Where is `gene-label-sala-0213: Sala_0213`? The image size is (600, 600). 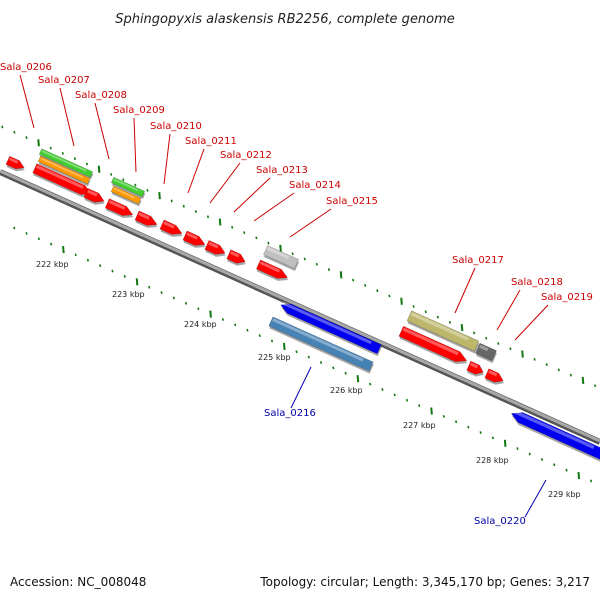 gene-label-sala-0213: Sala_0213 is located at coordinates (282, 170).